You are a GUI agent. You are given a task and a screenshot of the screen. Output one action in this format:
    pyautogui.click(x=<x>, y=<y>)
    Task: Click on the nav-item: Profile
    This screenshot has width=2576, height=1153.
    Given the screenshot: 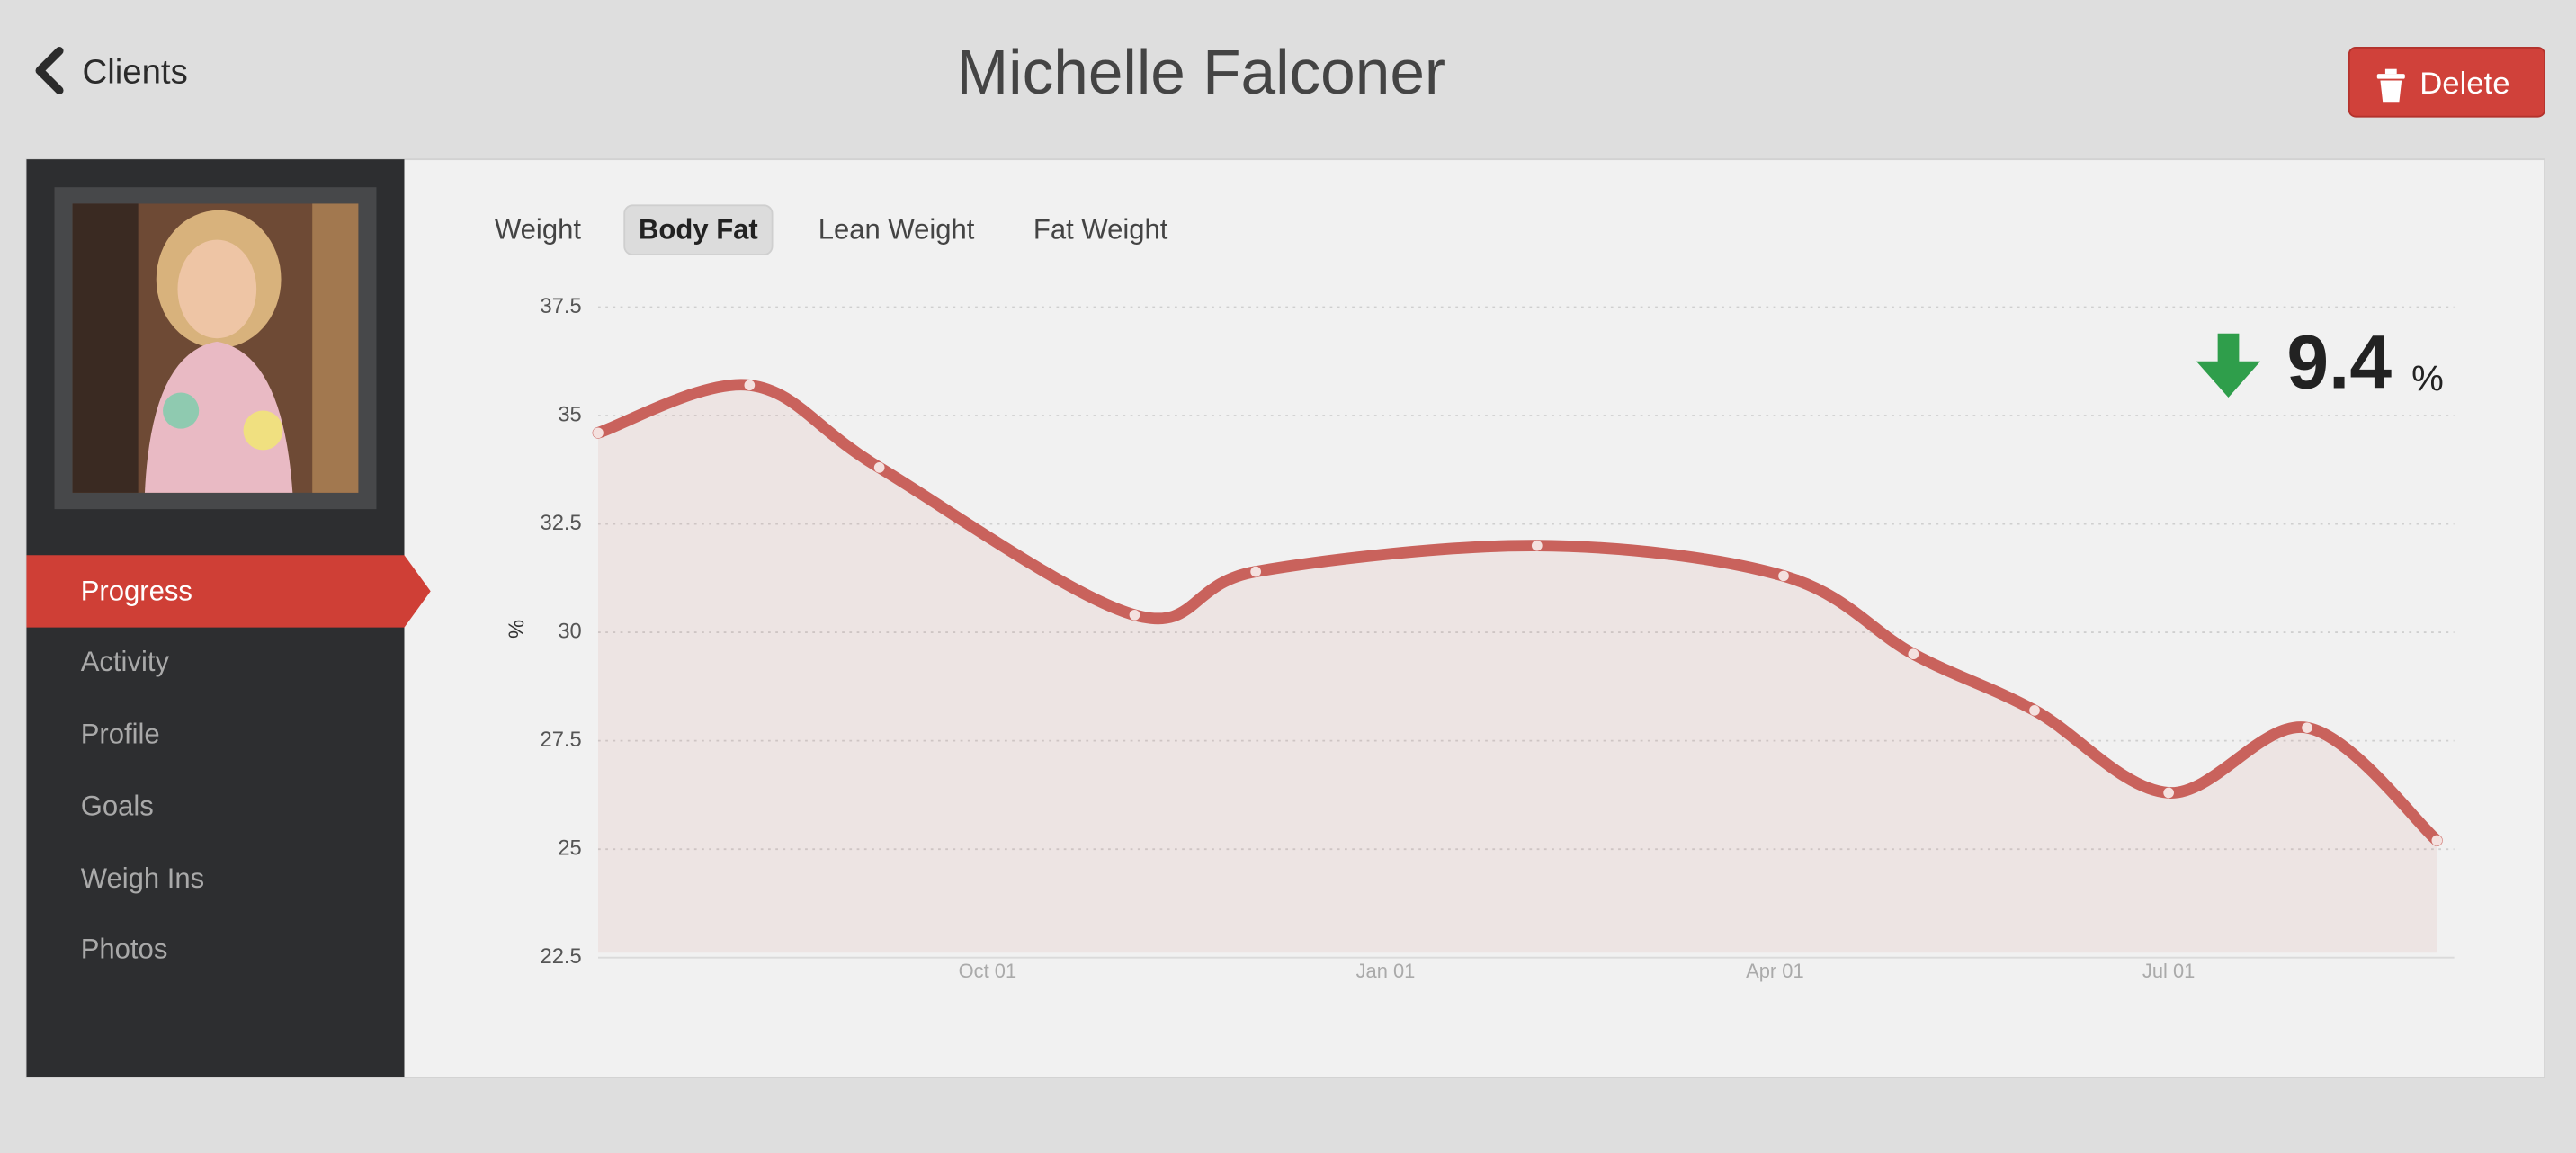 What is the action you would take?
    pyautogui.click(x=120, y=733)
    